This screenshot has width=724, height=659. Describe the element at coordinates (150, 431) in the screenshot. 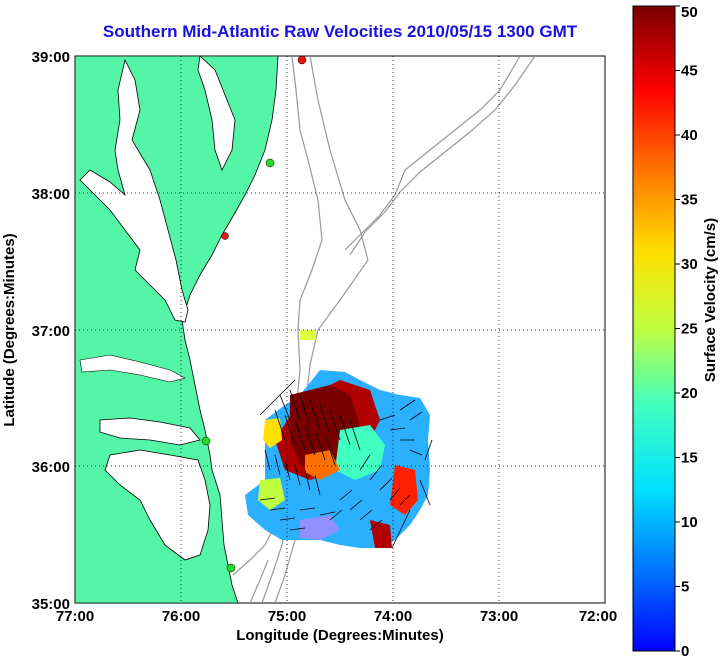

I see `albemarle-sound` at that location.